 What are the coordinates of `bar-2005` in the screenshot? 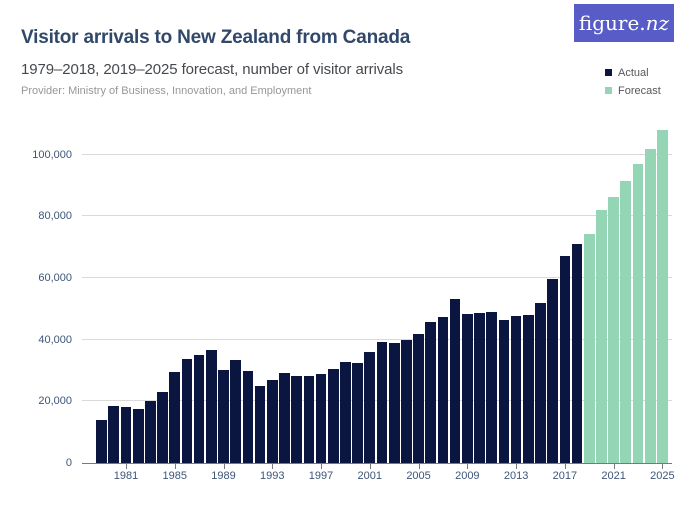 It's located at (418, 398).